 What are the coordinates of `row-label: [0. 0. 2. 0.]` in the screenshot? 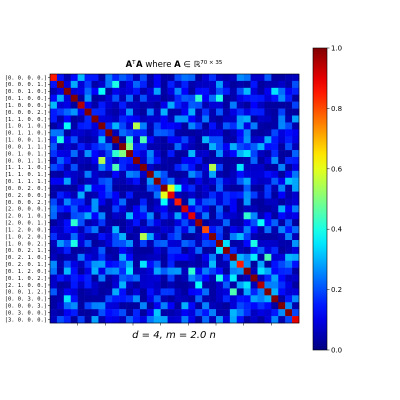 It's located at (26, 189).